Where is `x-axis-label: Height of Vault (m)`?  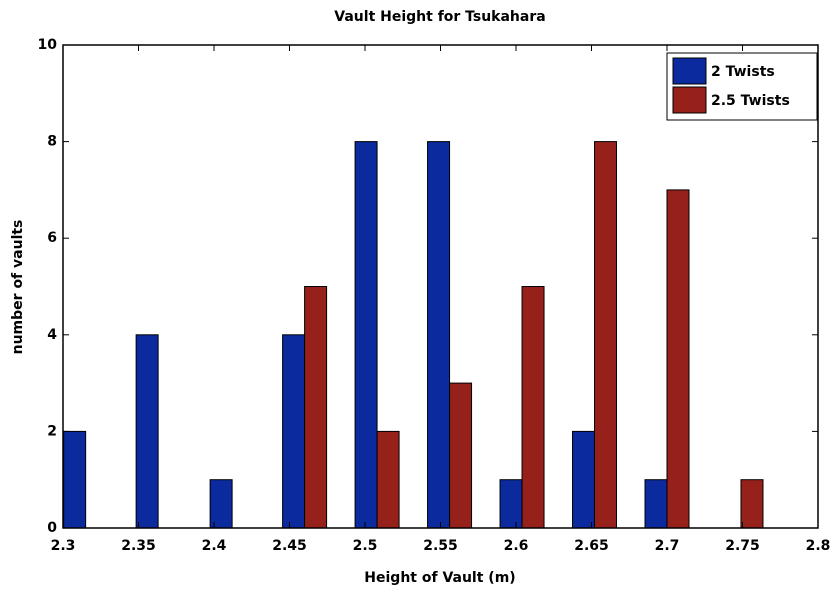
x-axis-label: Height of Vault (m) is located at coordinates (439, 578).